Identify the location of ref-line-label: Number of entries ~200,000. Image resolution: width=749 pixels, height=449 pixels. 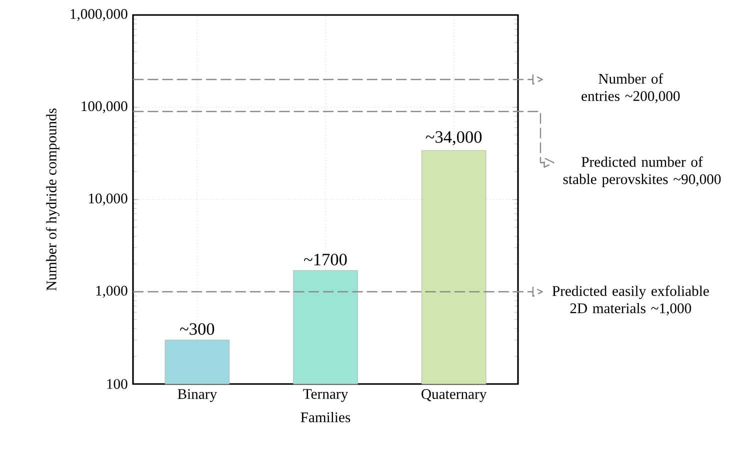
(631, 88).